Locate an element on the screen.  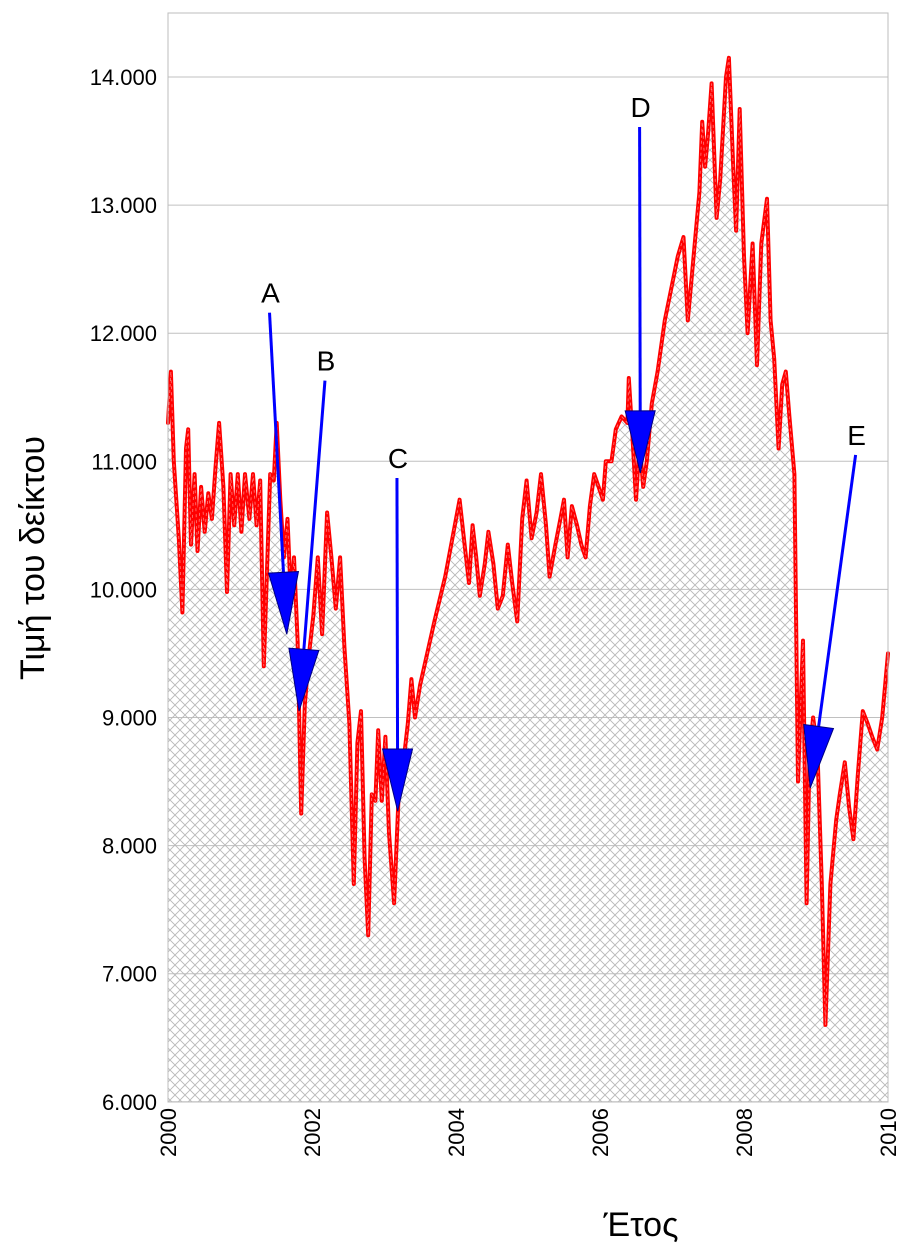
y-tick-label-7: 13.000 is located at coordinates (123, 205).